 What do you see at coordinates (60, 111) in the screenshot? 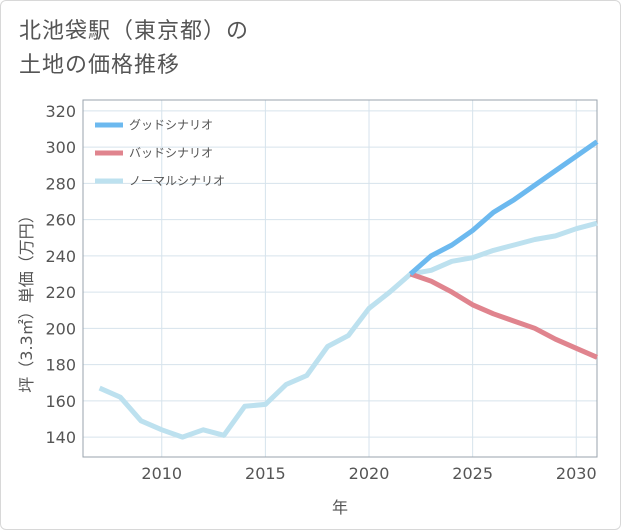
I see `y-tick-320: 320` at bounding box center [60, 111].